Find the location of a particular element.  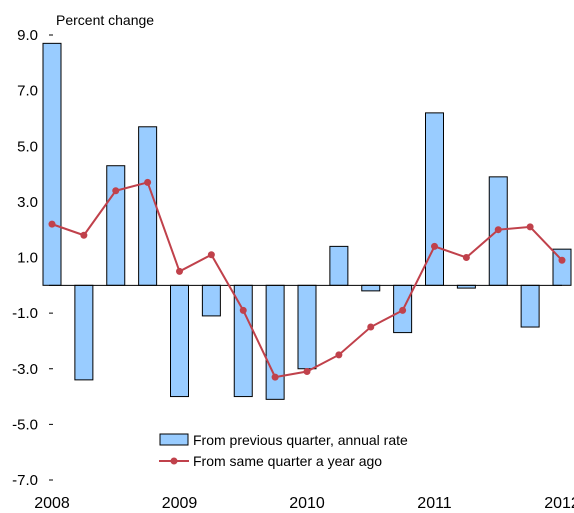

x-tick-label: 2010 is located at coordinates (307, 503).